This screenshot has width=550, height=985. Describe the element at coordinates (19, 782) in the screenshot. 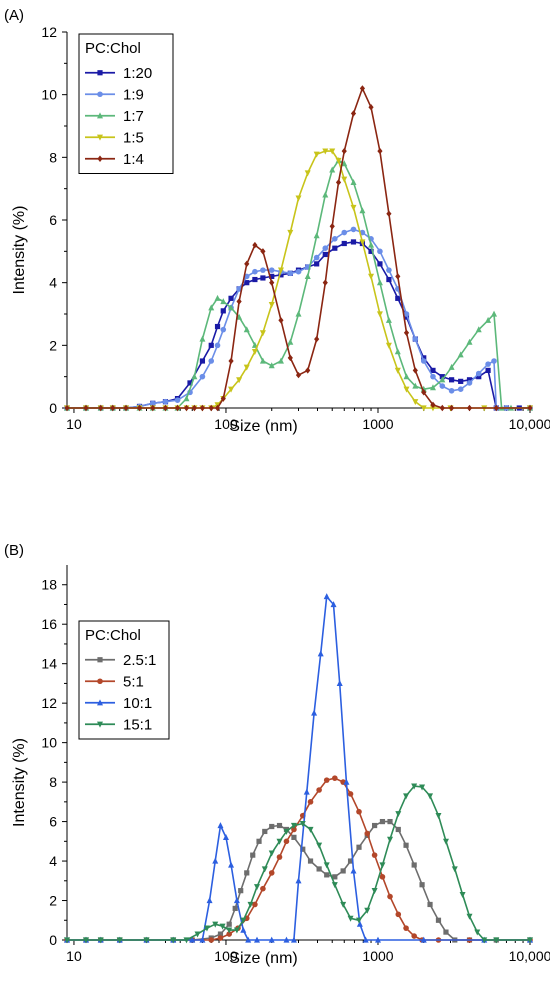

I see `y-axis-title: Intensity (%)` at that location.